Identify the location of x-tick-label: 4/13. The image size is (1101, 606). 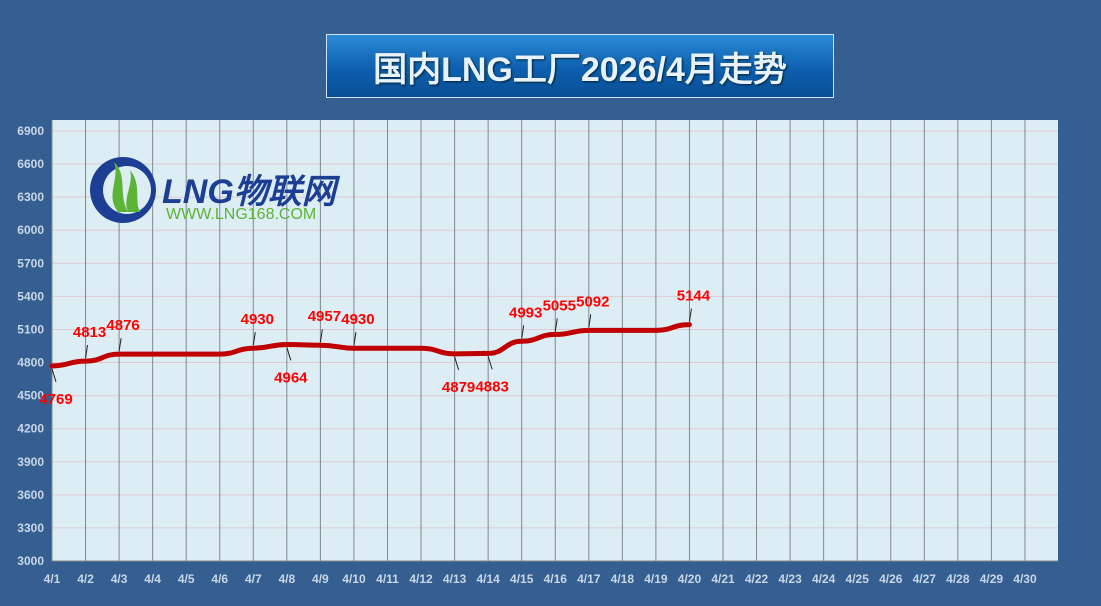
(455, 579).